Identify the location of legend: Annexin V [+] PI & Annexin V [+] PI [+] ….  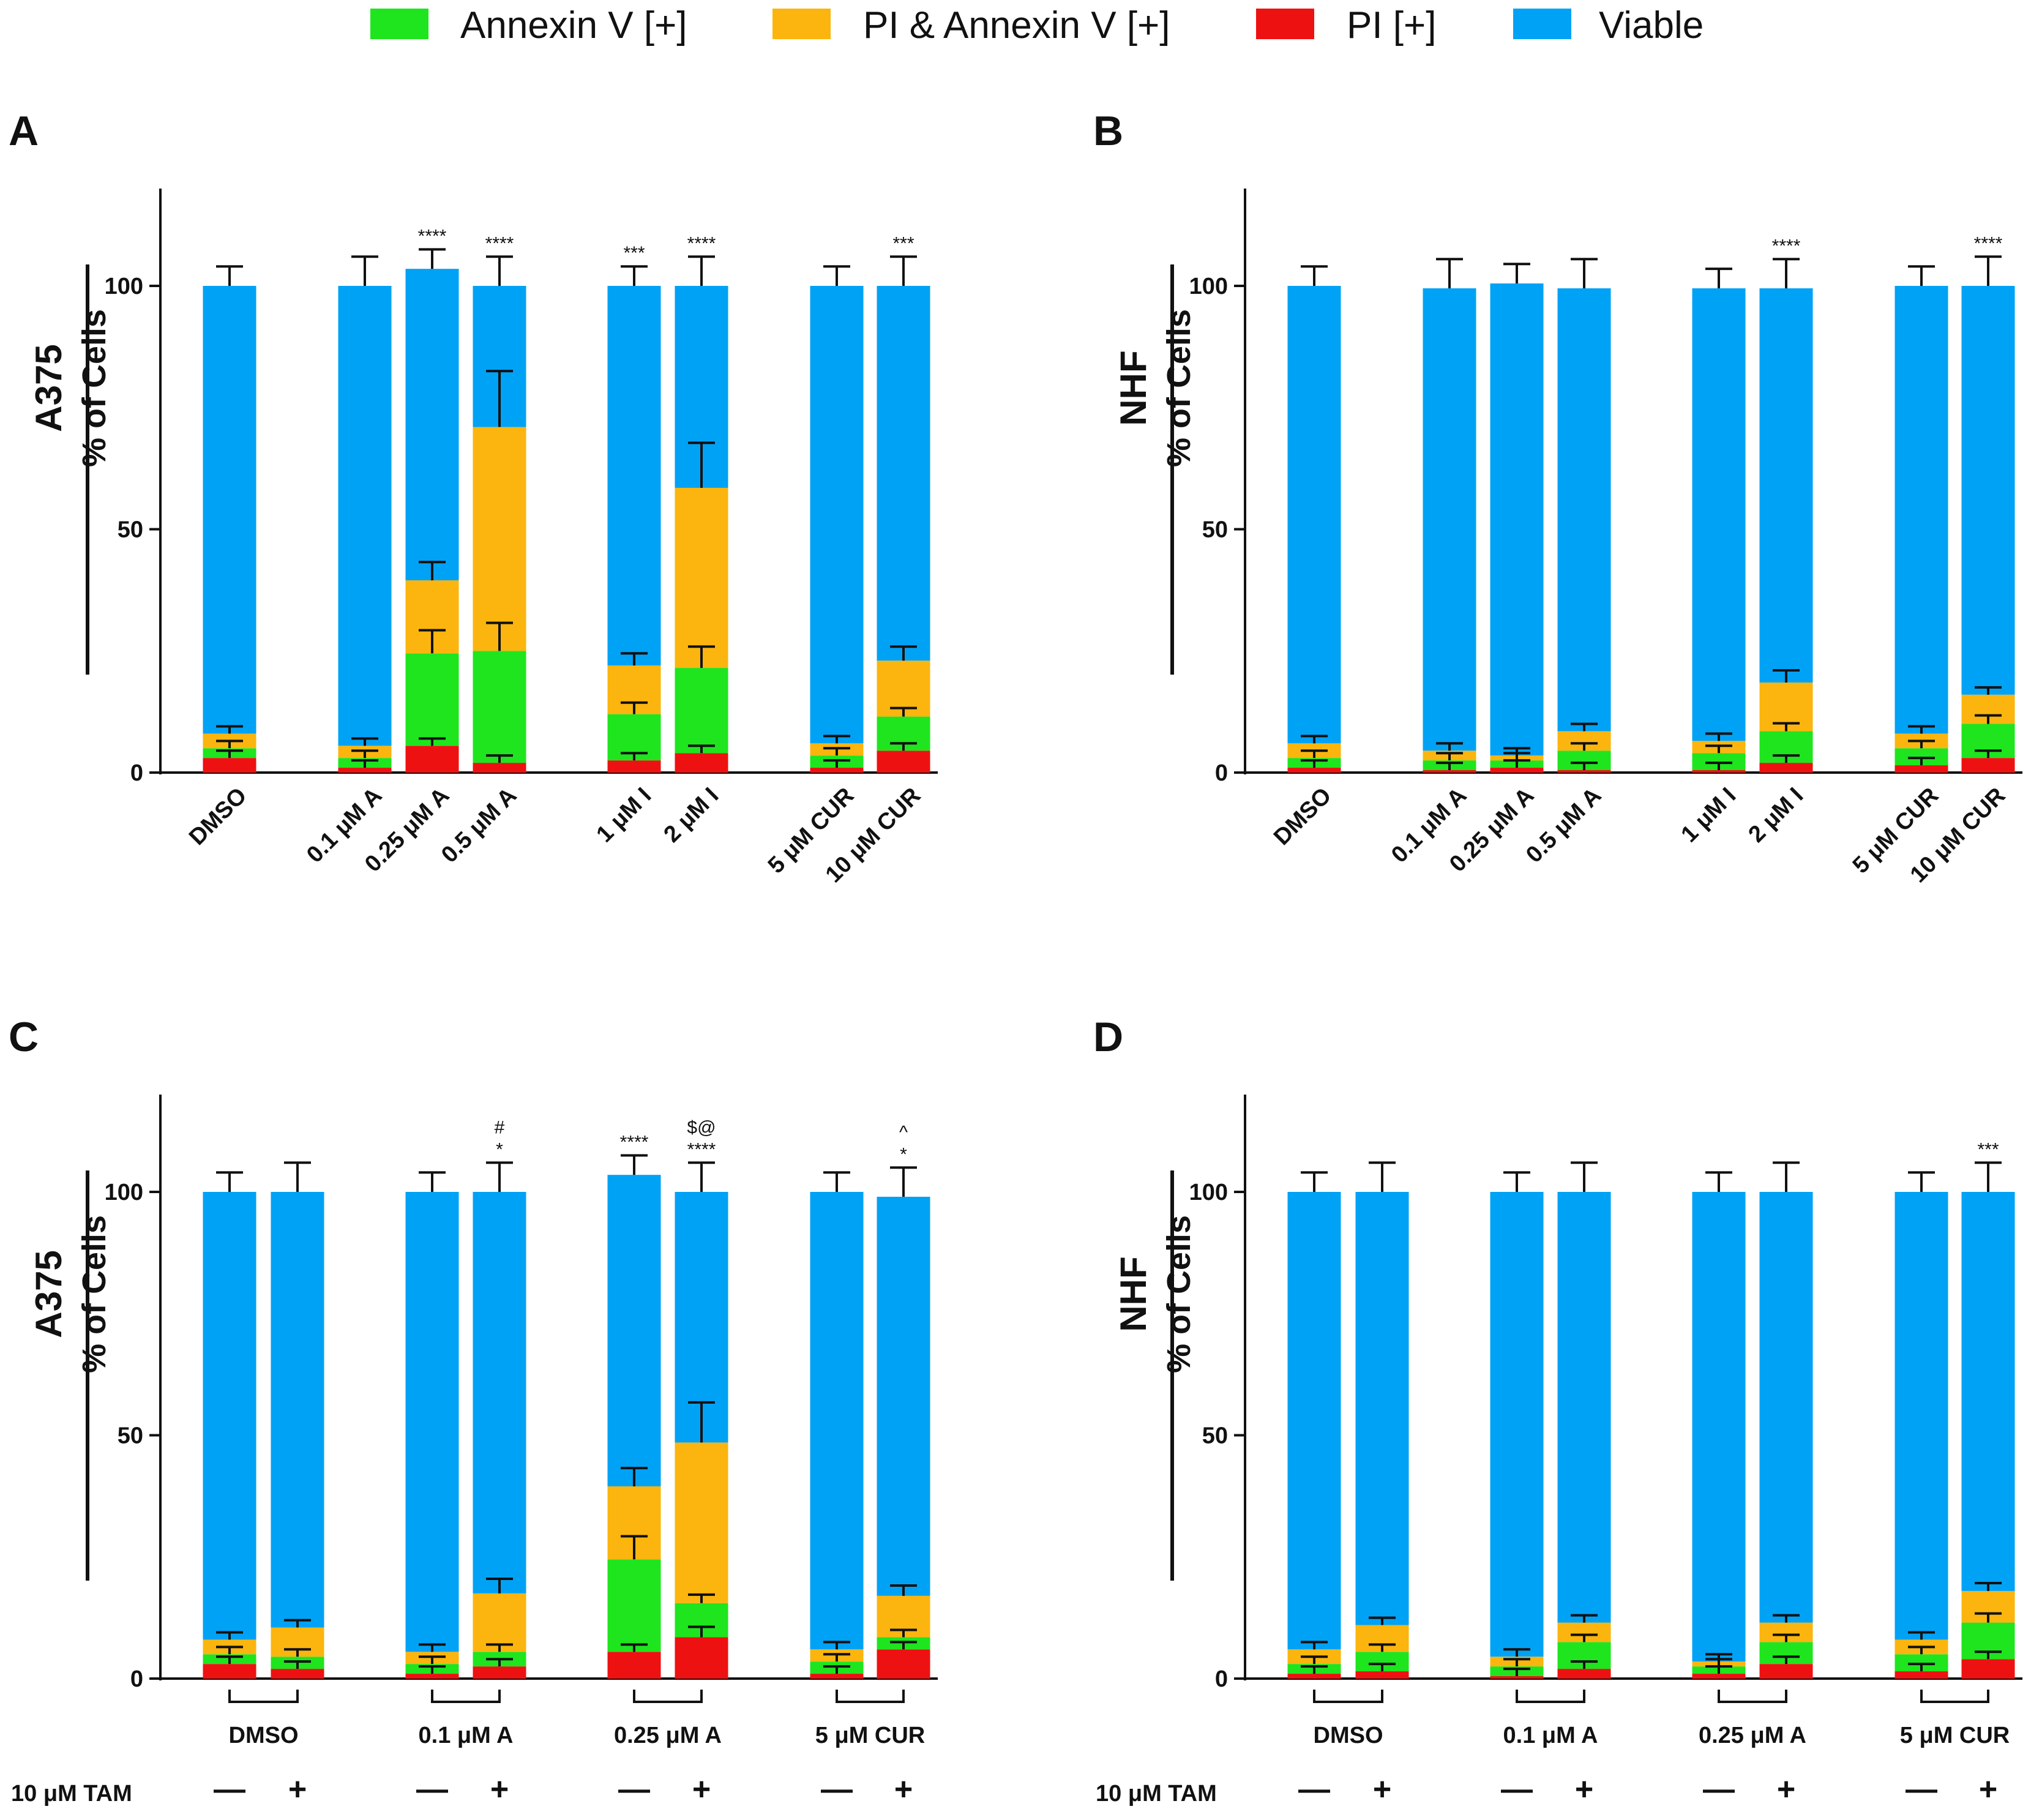
(1037, 25).